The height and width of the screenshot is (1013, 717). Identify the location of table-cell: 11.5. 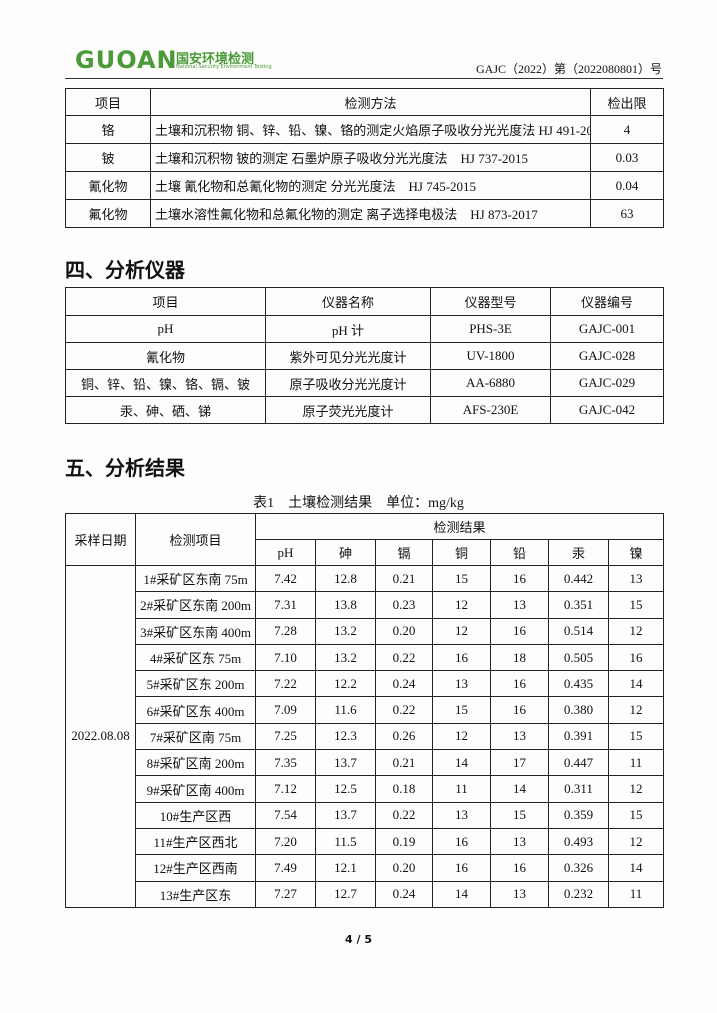
(345, 841).